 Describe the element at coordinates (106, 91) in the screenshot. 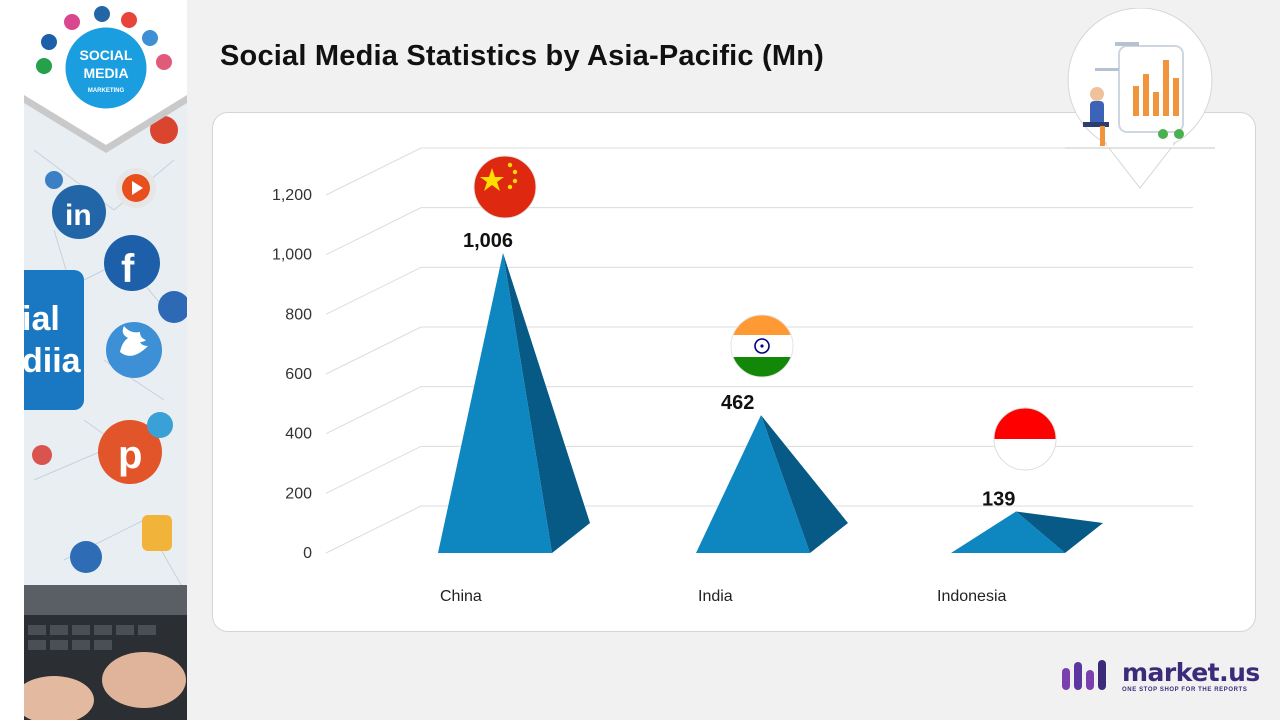

I see `badge-line3: MARKETING` at that location.